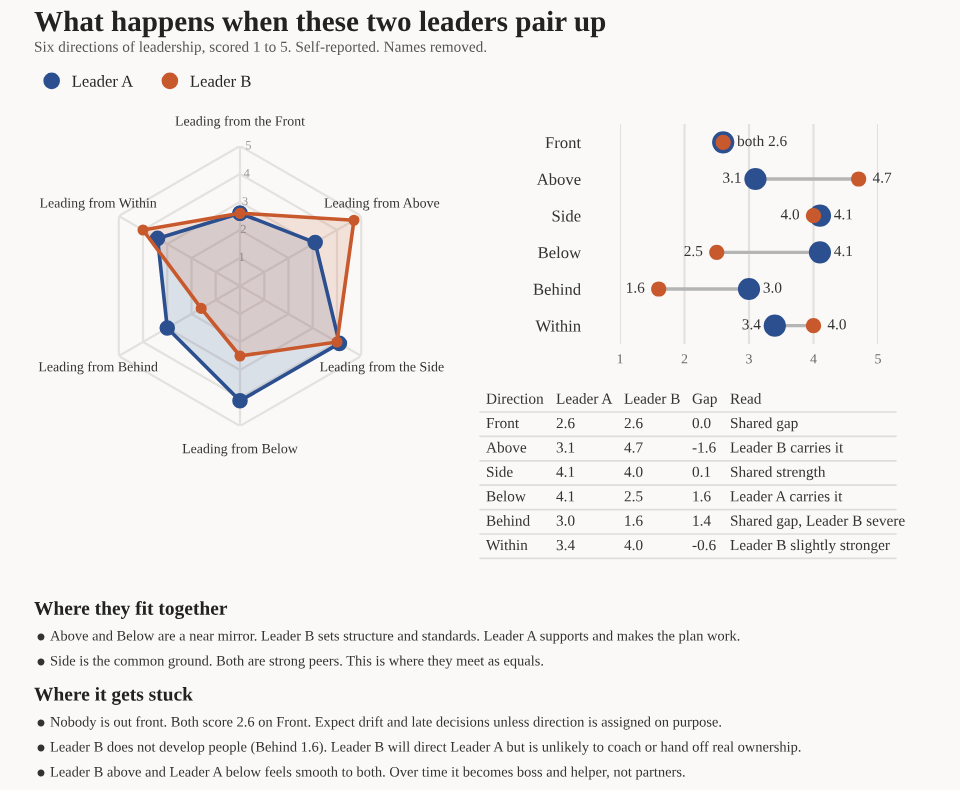  Describe the element at coordinates (113, 696) in the screenshot. I see `text: Where it gets stuck` at that location.